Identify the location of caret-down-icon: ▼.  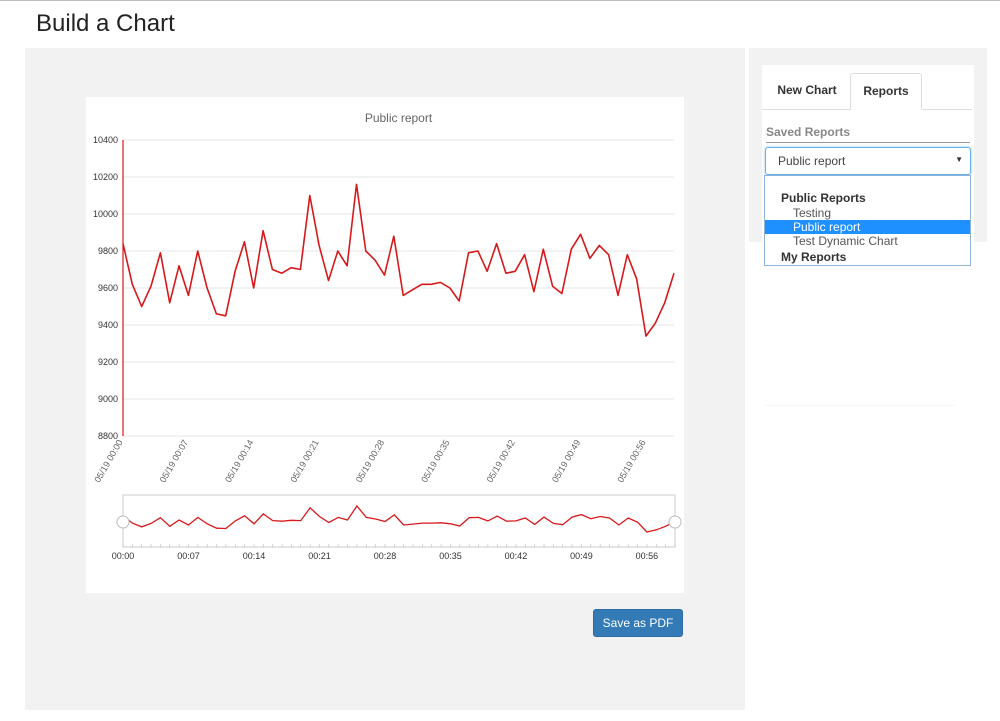
(959, 159).